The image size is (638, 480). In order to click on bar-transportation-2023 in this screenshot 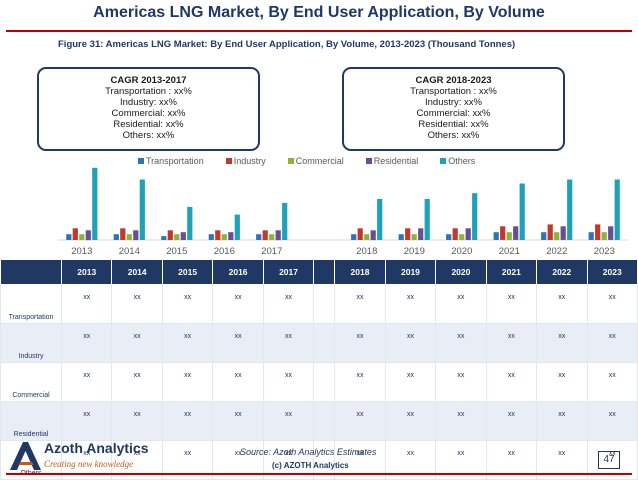, I will do `click(591, 236)`.